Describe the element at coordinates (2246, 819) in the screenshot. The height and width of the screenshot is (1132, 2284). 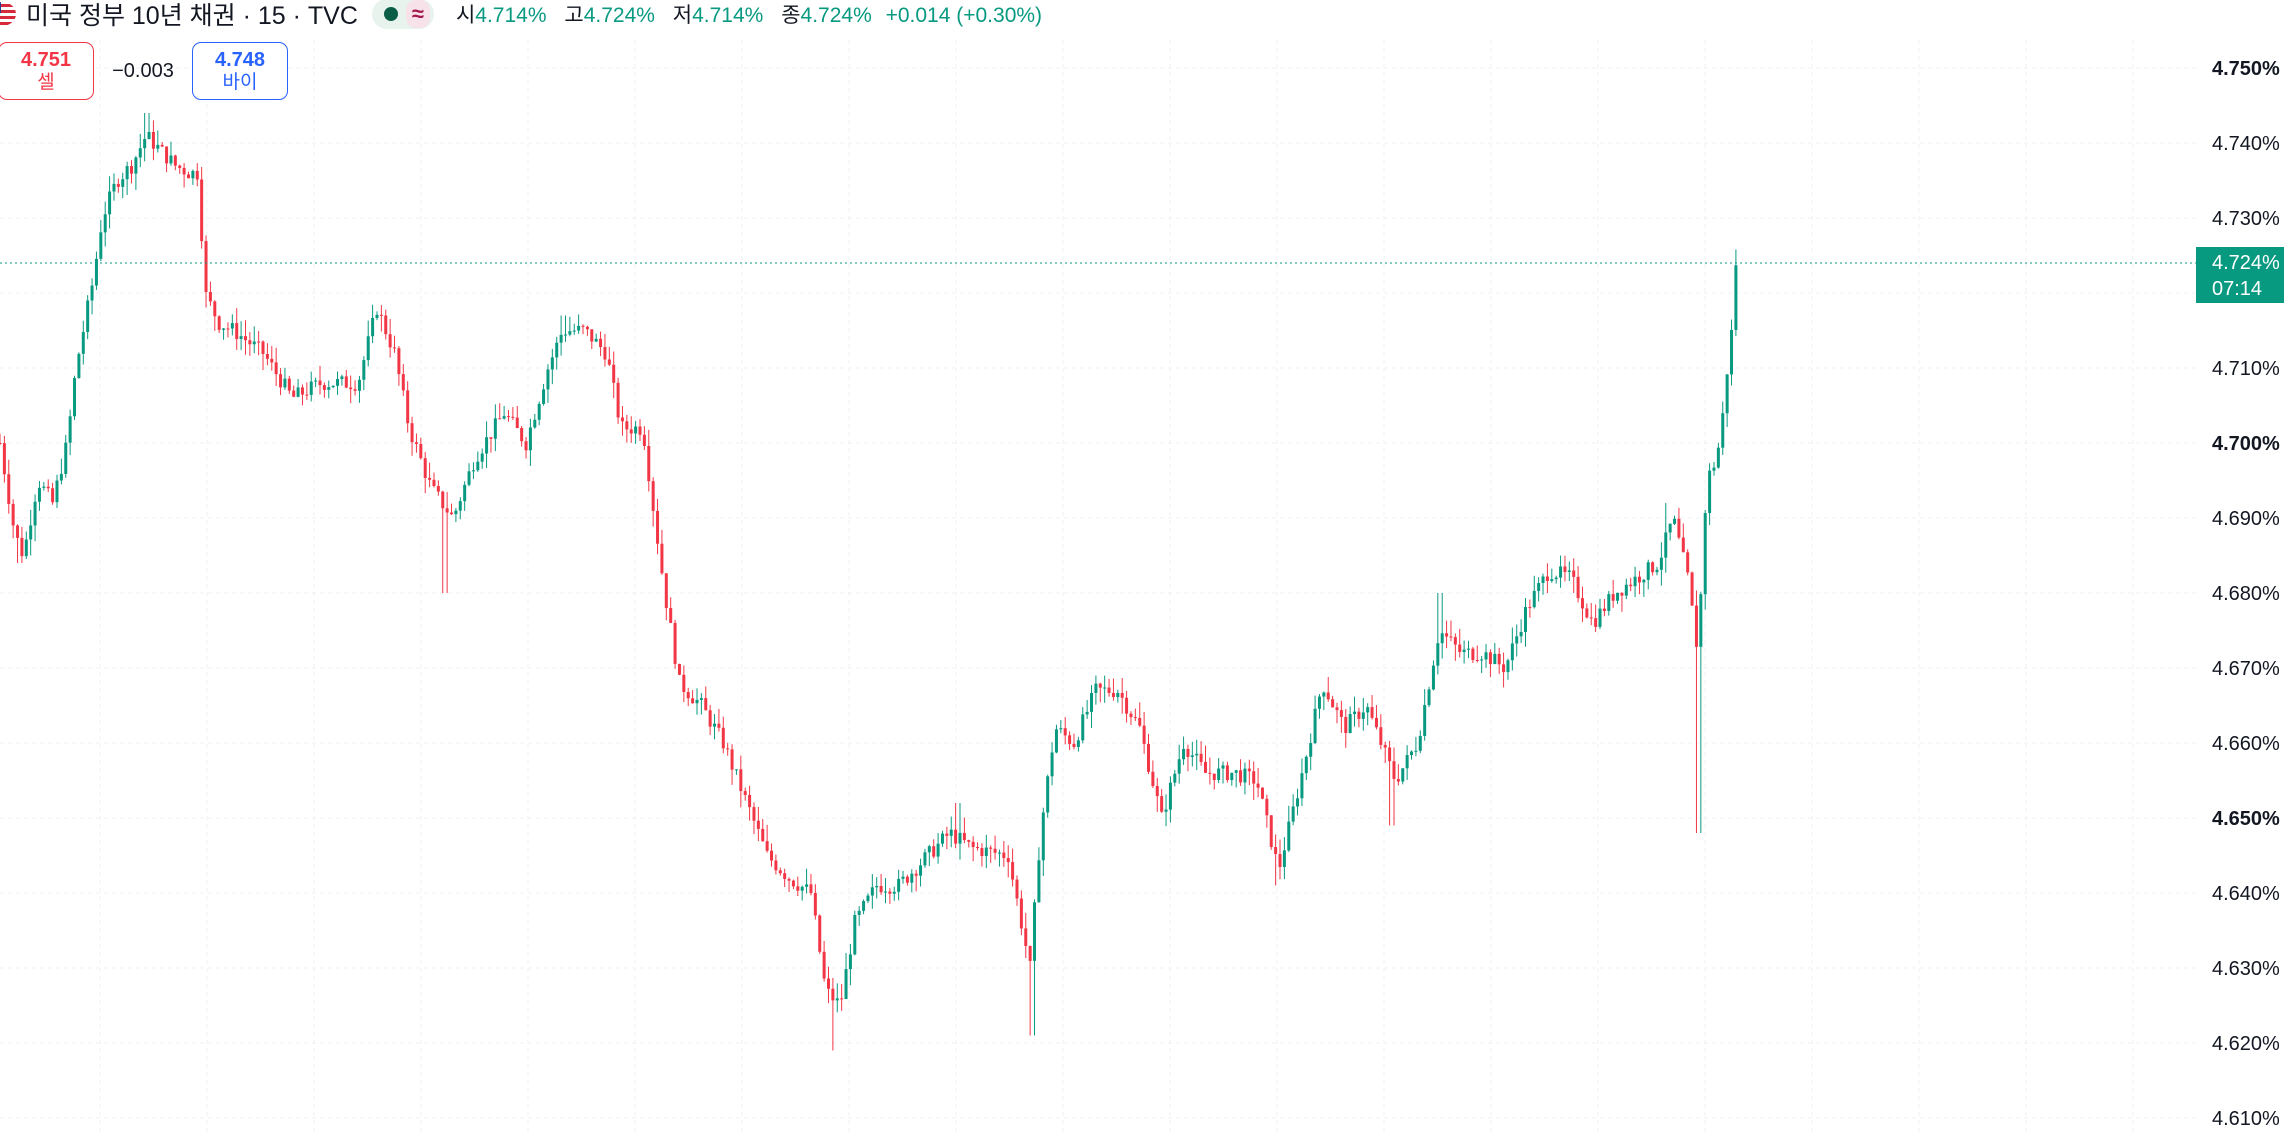
I see `price-axis-tick-label: 4.650%` at that location.